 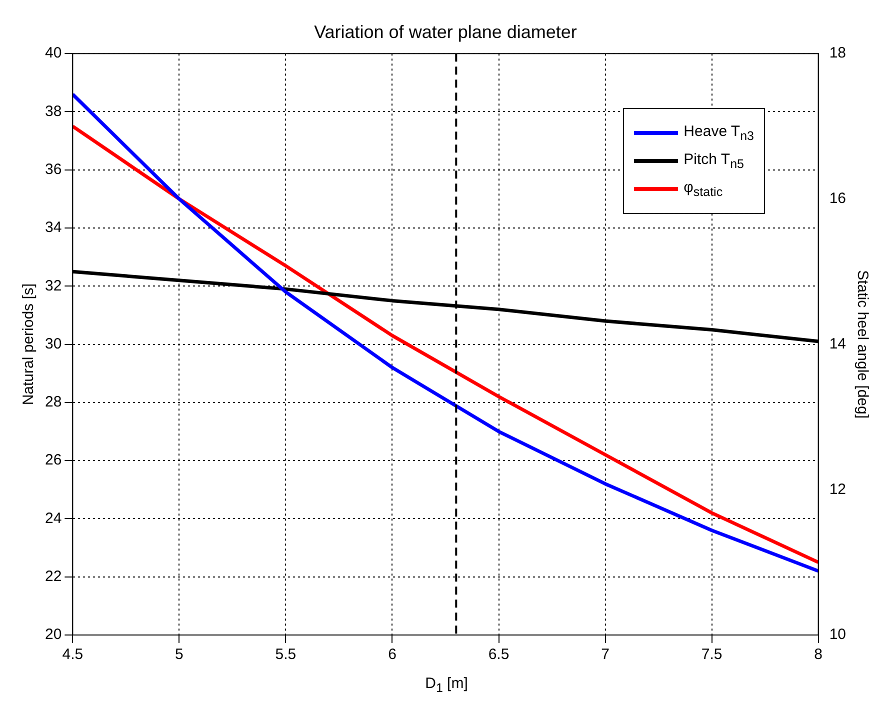 What do you see at coordinates (53, 169) in the screenshot?
I see `y-tick-label: 36` at bounding box center [53, 169].